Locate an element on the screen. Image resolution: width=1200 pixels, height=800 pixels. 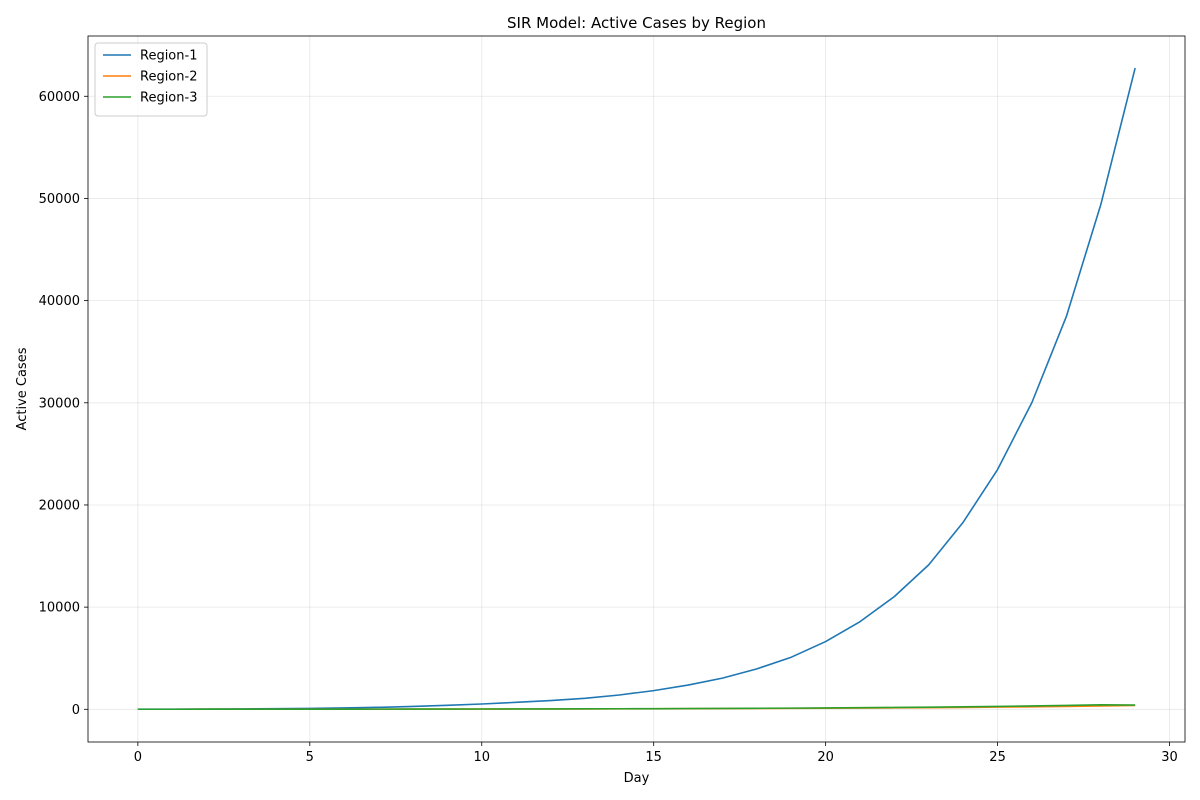
y-tick-label: 20000 is located at coordinates (59, 505).